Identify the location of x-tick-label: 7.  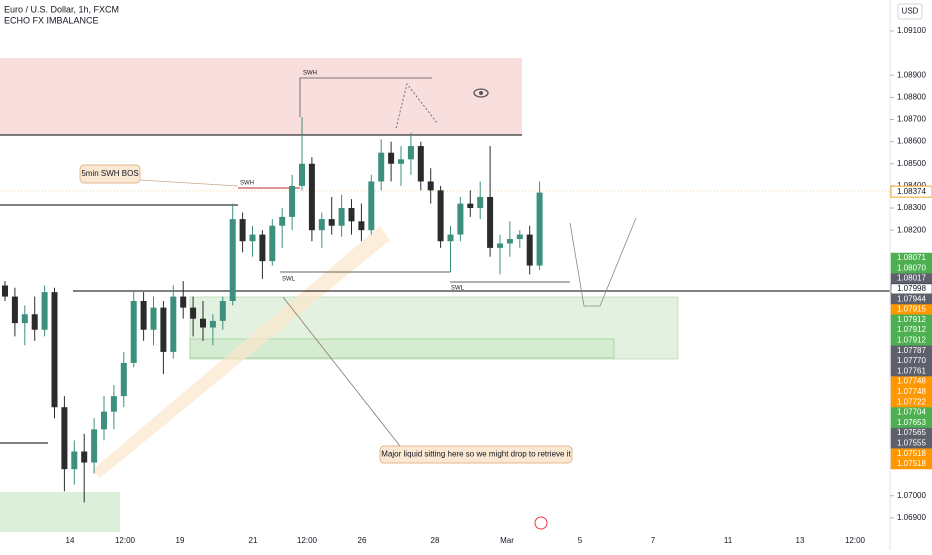
(653, 540).